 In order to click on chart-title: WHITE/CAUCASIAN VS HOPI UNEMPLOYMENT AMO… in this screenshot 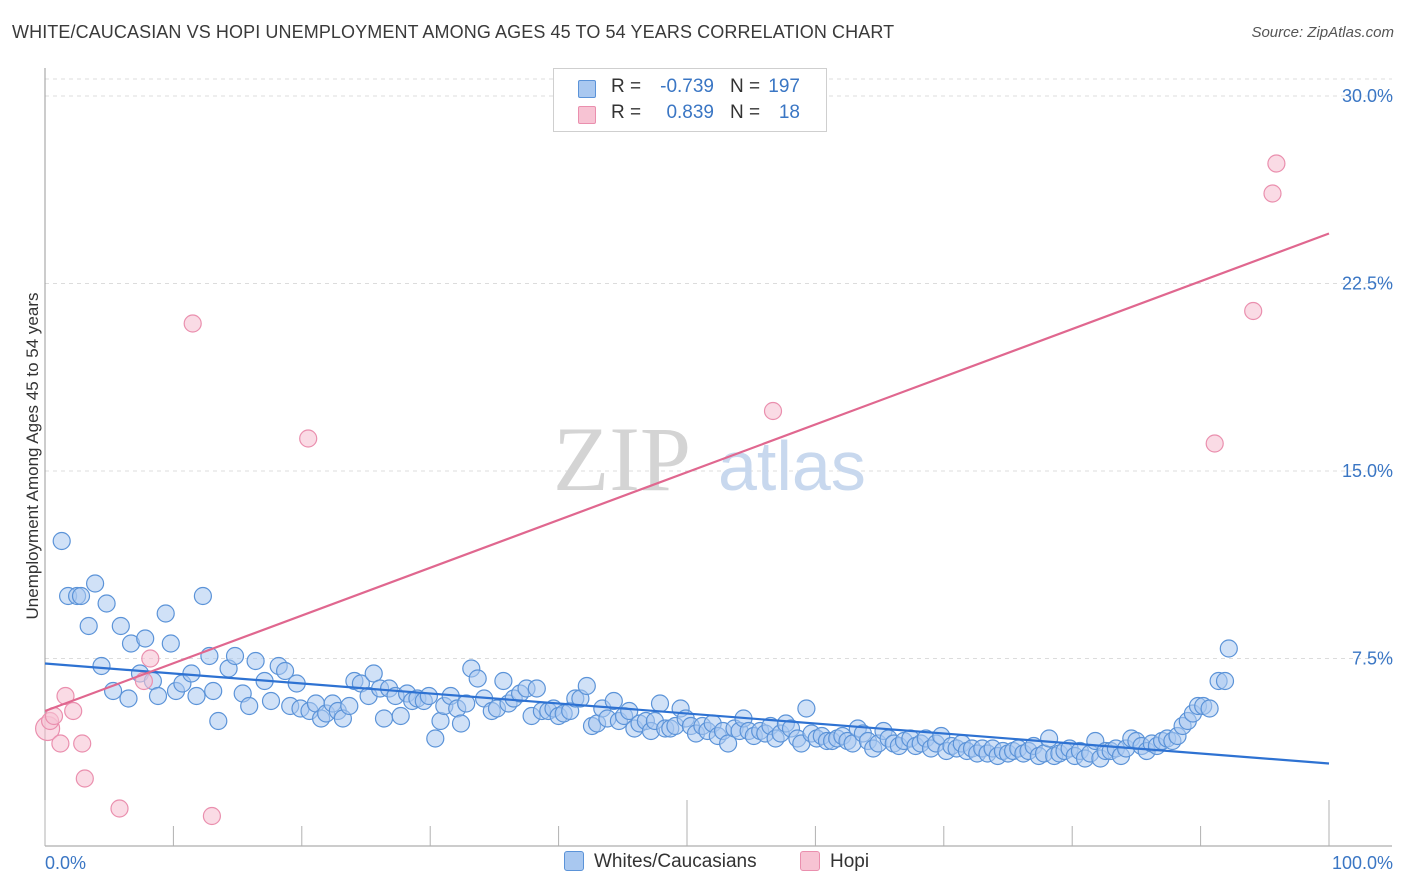, I will do `click(453, 32)`.